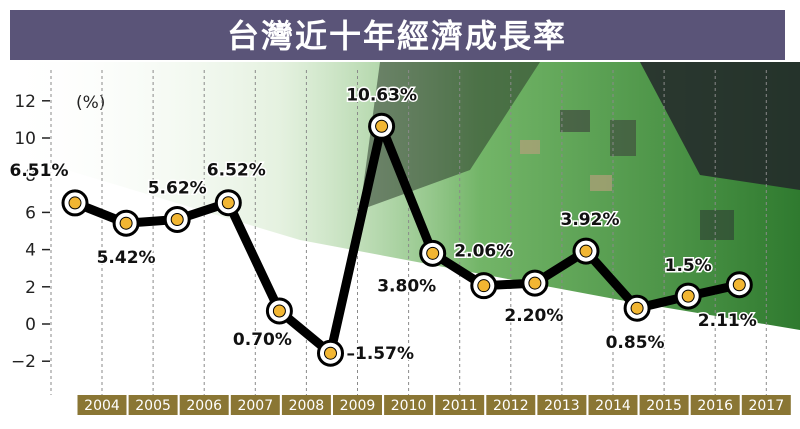  I want to click on data-label-2011: 3.80%, so click(406, 286).